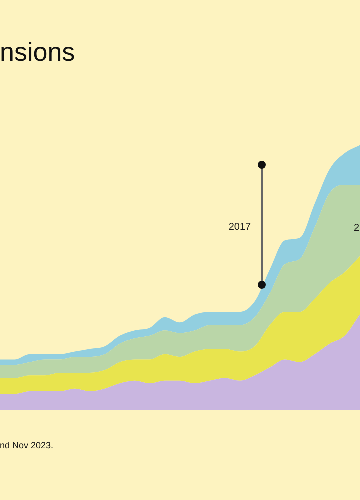  I want to click on chart-title: nsions, so click(38, 51).